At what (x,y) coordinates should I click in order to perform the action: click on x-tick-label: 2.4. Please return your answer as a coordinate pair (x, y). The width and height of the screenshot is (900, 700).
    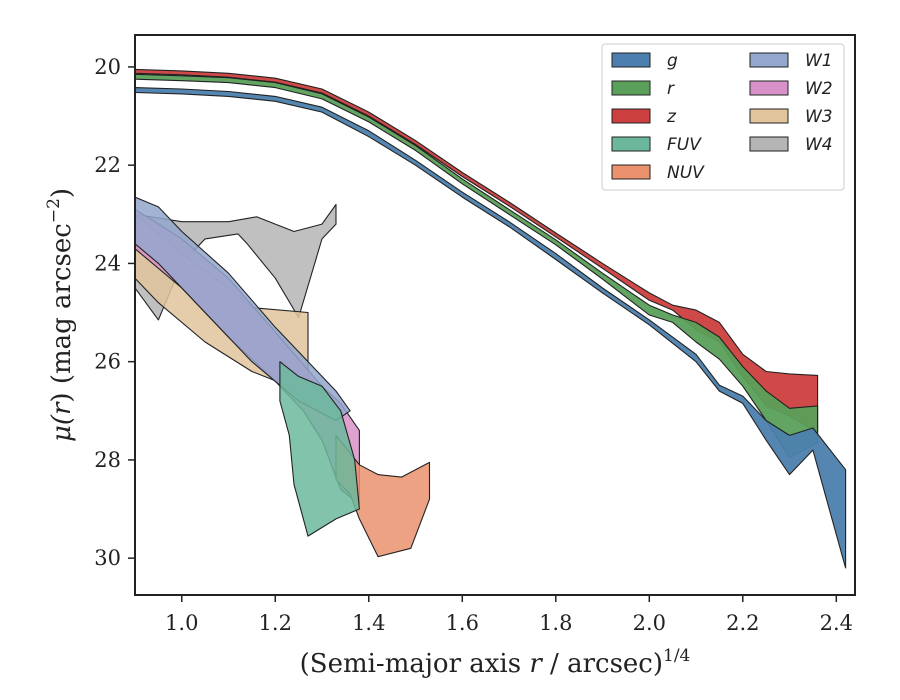
    Looking at the image, I should click on (836, 623).